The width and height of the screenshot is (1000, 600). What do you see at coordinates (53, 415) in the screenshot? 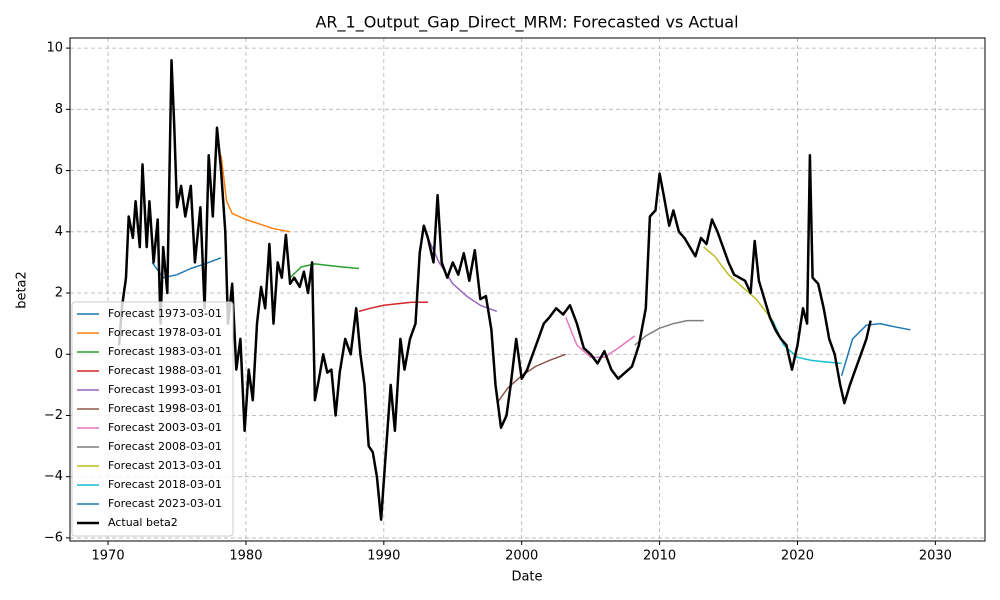
I see `y-tick-label: −2` at bounding box center [53, 415].